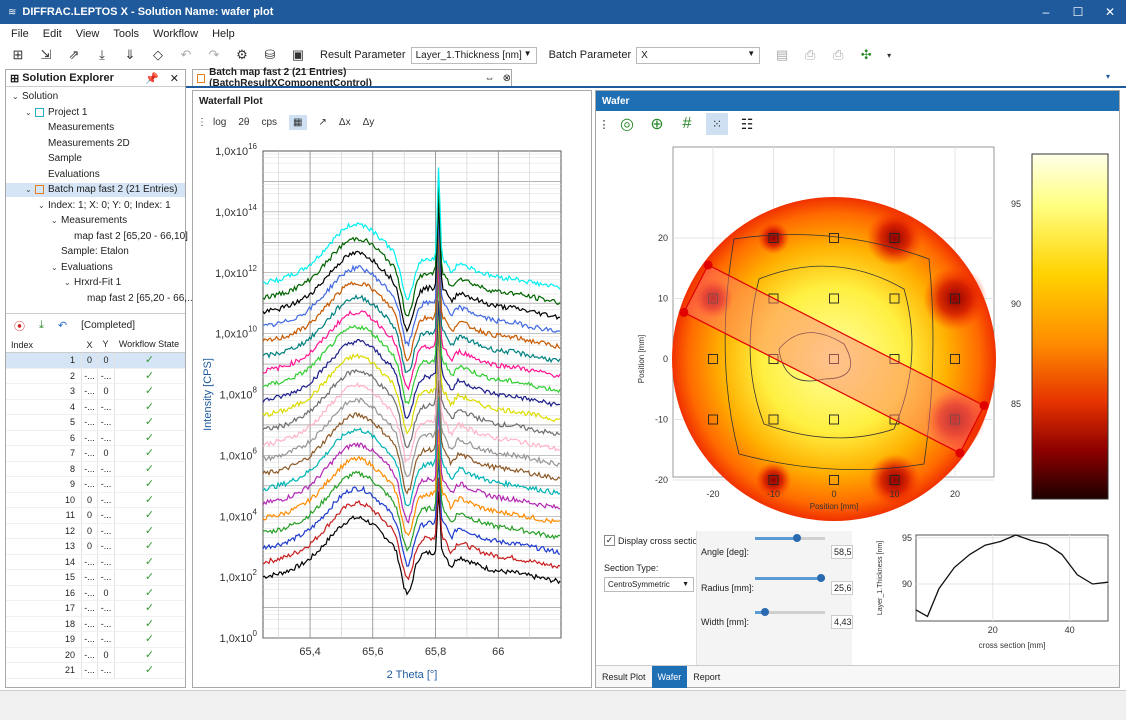 Image resolution: width=1126 pixels, height=720 pixels. I want to click on download-icon: ⤓, so click(102, 54).